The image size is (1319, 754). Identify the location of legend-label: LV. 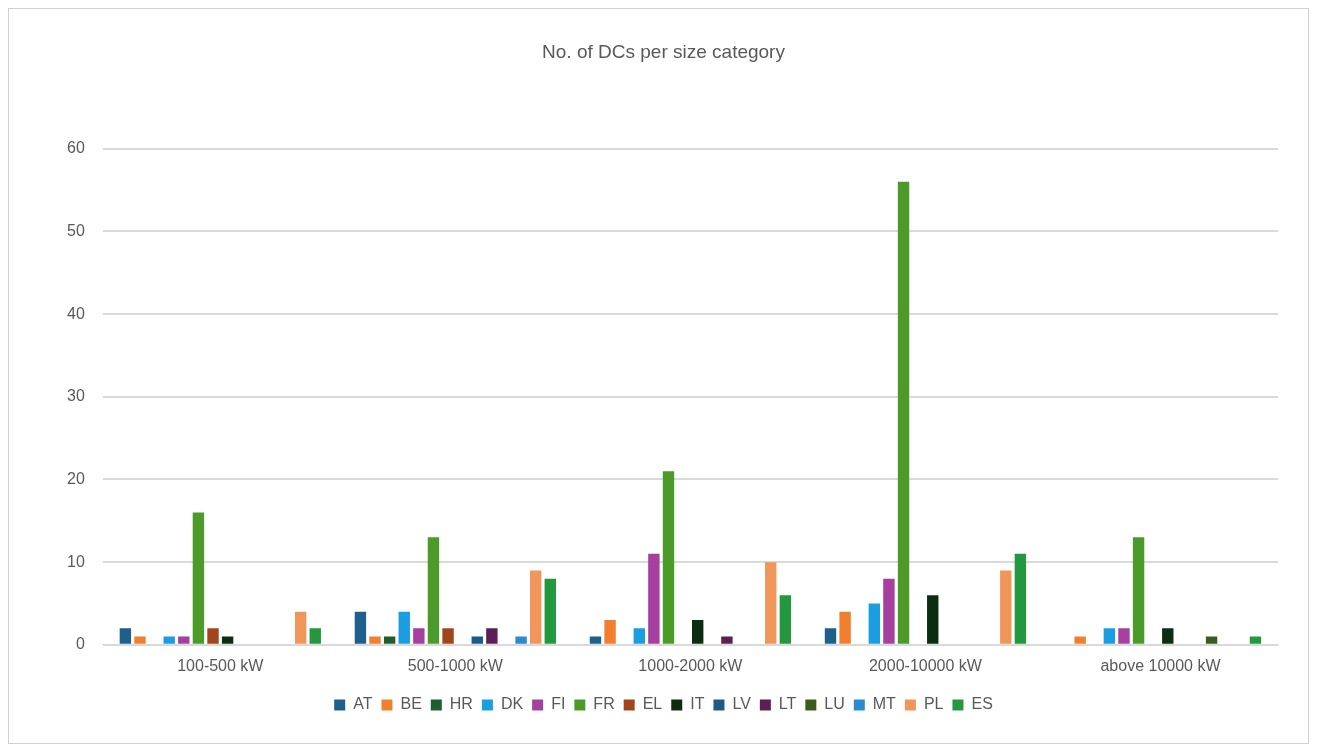
(742, 704).